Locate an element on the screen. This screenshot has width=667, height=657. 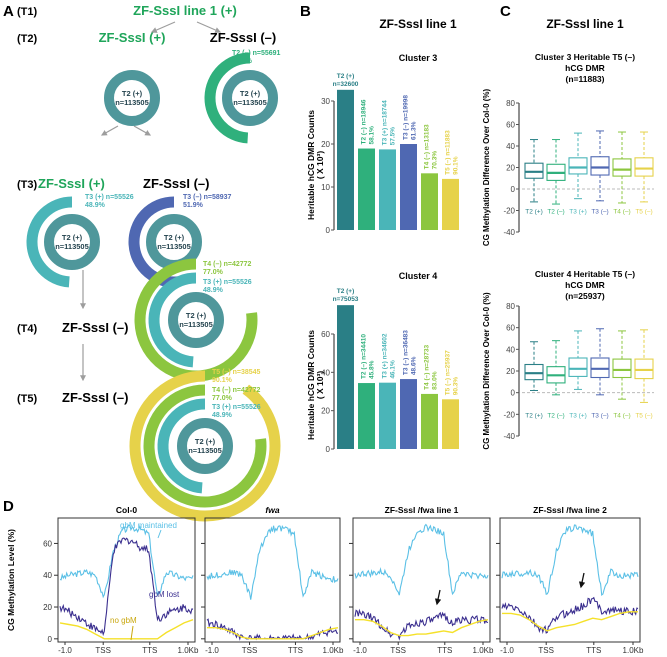
arrow-t2-t3-minus is located at coordinates (142, 130).